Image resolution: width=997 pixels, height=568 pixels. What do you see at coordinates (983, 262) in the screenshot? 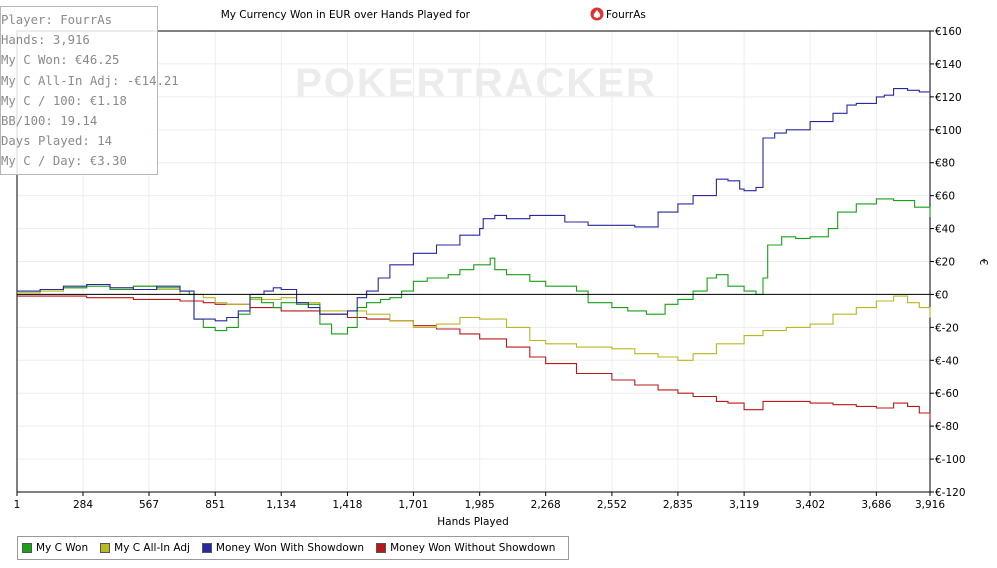
I see `y-axis-label: €` at bounding box center [983, 262].